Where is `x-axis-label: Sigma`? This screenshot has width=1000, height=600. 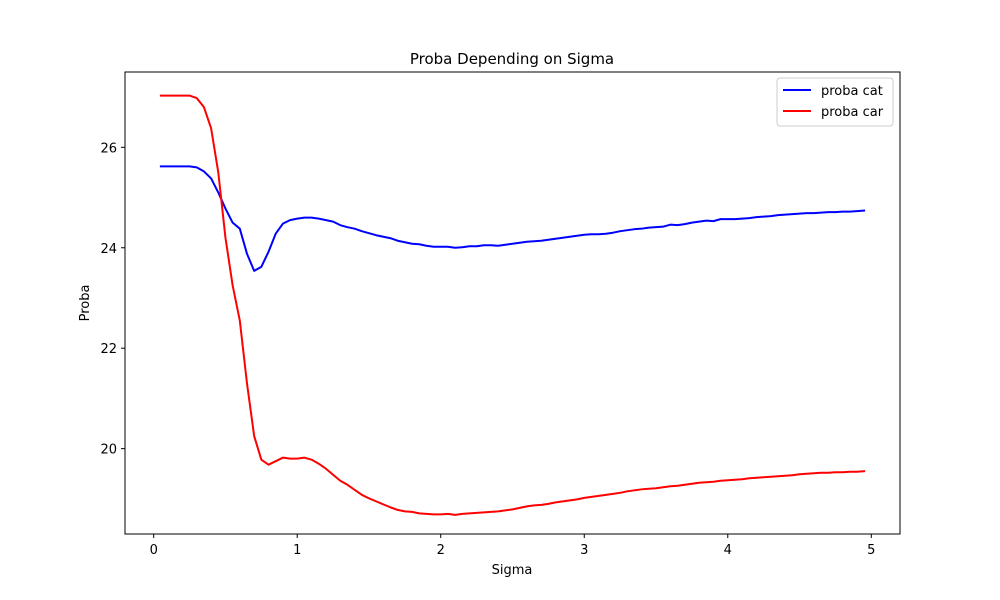
x-axis-label: Sigma is located at coordinates (512, 570).